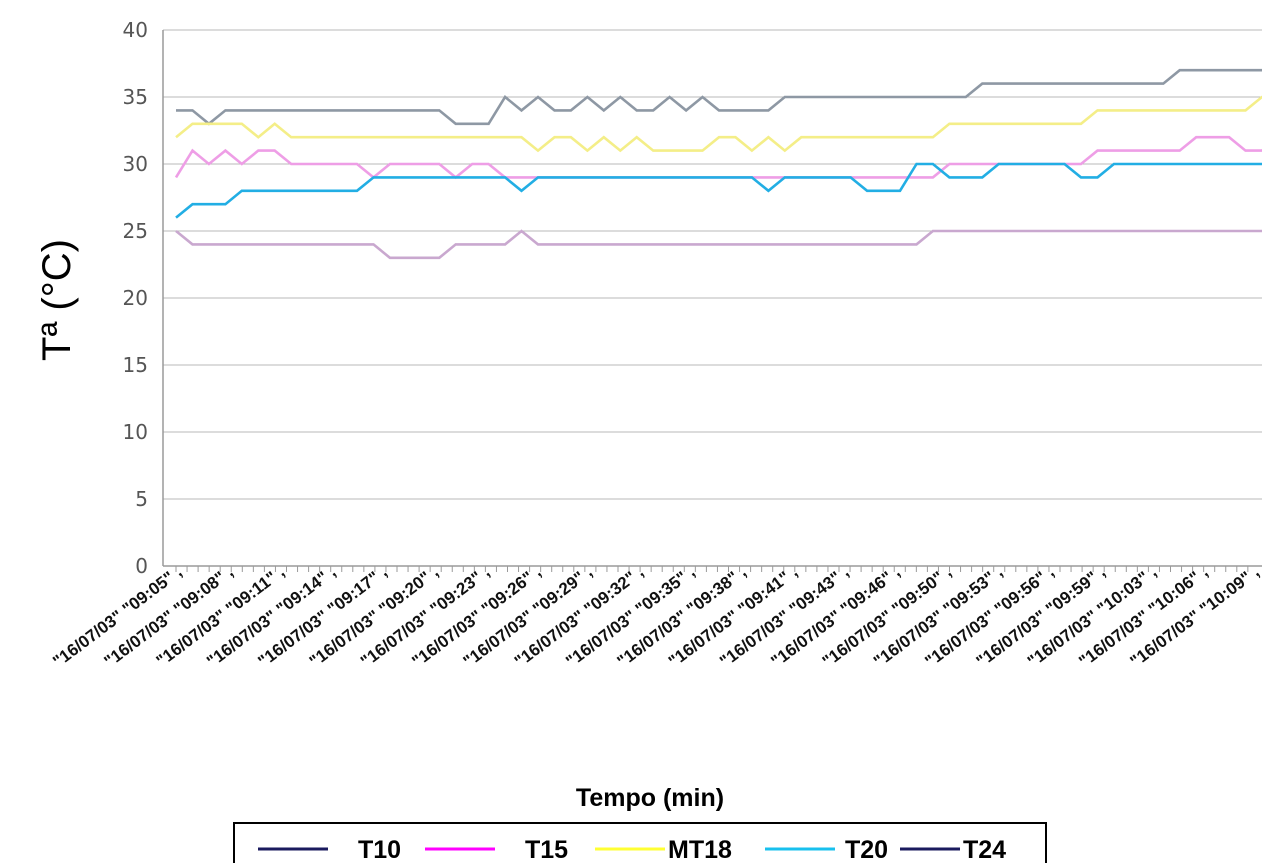 This screenshot has width=1262, height=863. Describe the element at coordinates (718, 244) in the screenshot. I see `series-line-t24` at that location.